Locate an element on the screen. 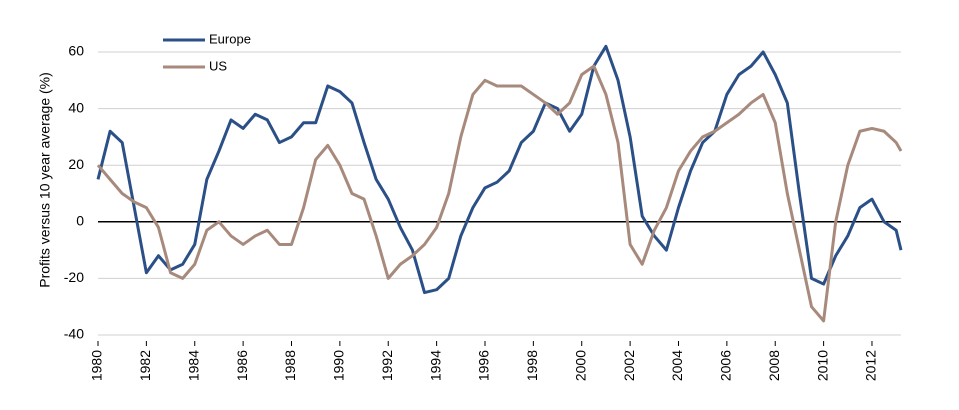 The height and width of the screenshot is (410, 959). x-tick-label: 2004 is located at coordinates (677, 365).